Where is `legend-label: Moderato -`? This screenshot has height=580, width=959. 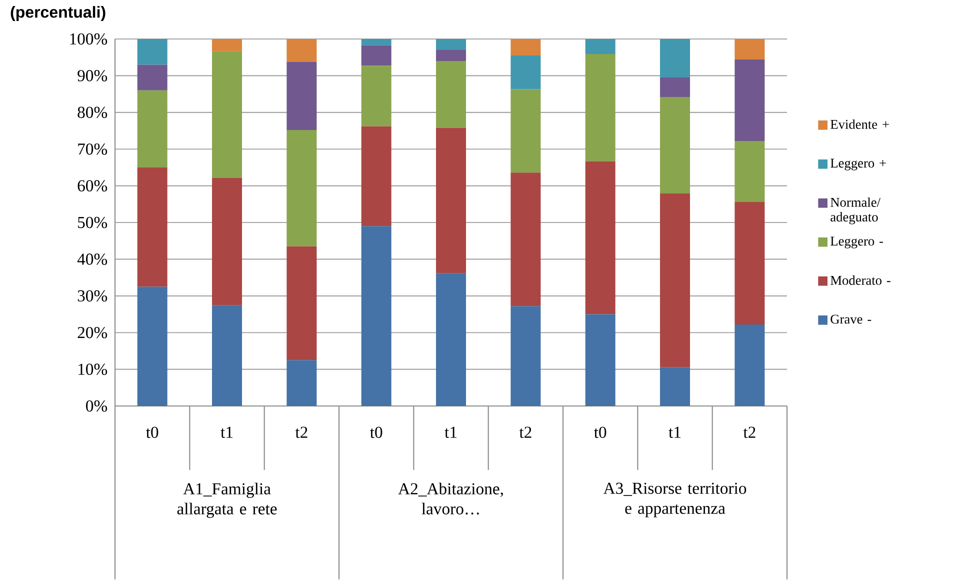 legend-label: Moderato - is located at coordinates (860, 280).